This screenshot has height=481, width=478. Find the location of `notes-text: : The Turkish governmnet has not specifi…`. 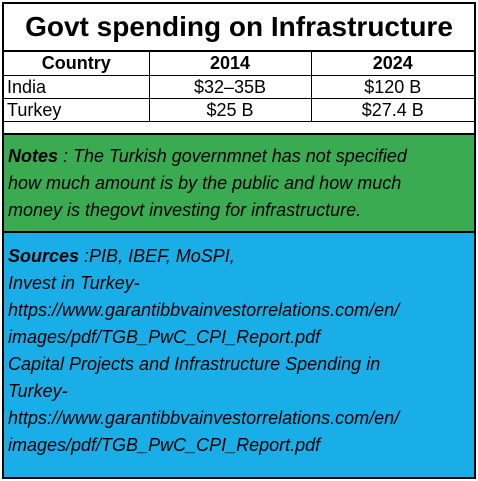

notes-text: : The Turkish governmnet has not specifi… is located at coordinates (232, 156).